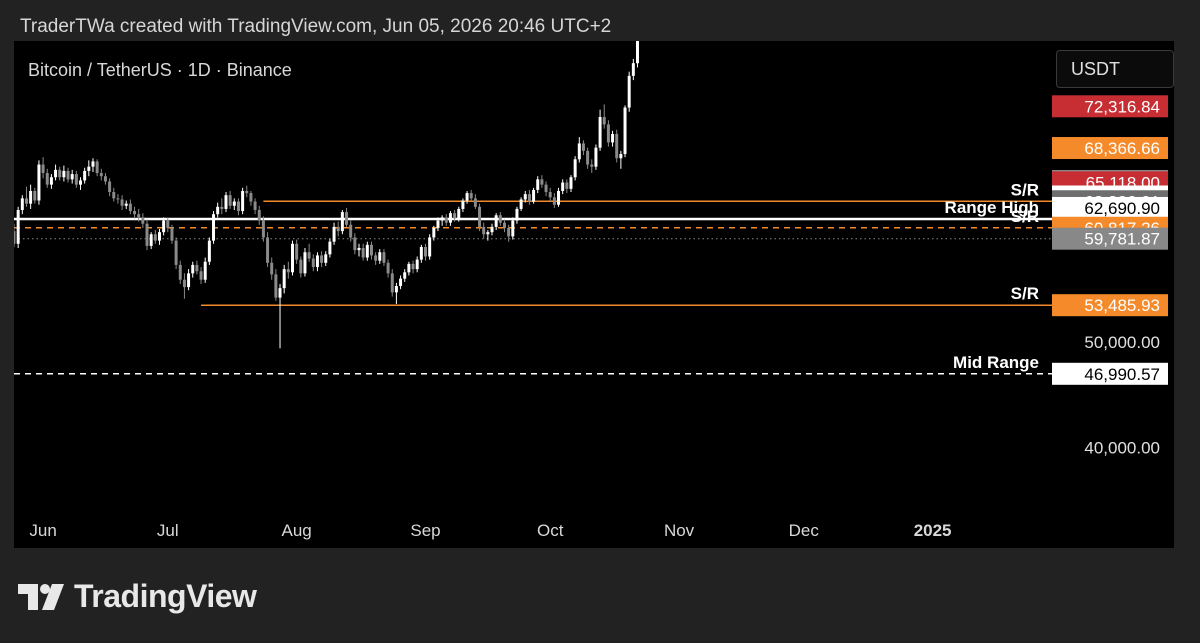 This screenshot has width=1200, height=643. What do you see at coordinates (1122, 305) in the screenshot?
I see `price-label-9: 53,485.93` at bounding box center [1122, 305].